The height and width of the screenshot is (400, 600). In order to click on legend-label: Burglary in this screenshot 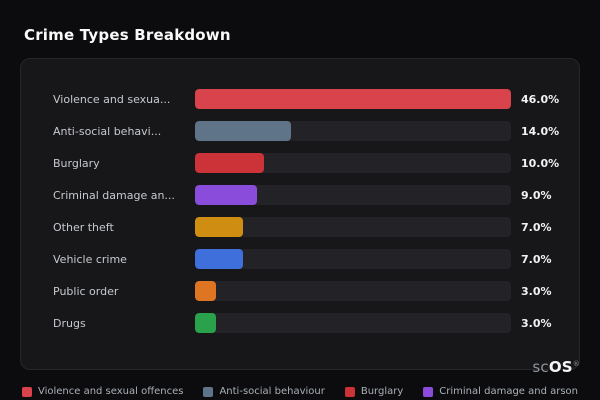, I will do `click(382, 391)`.